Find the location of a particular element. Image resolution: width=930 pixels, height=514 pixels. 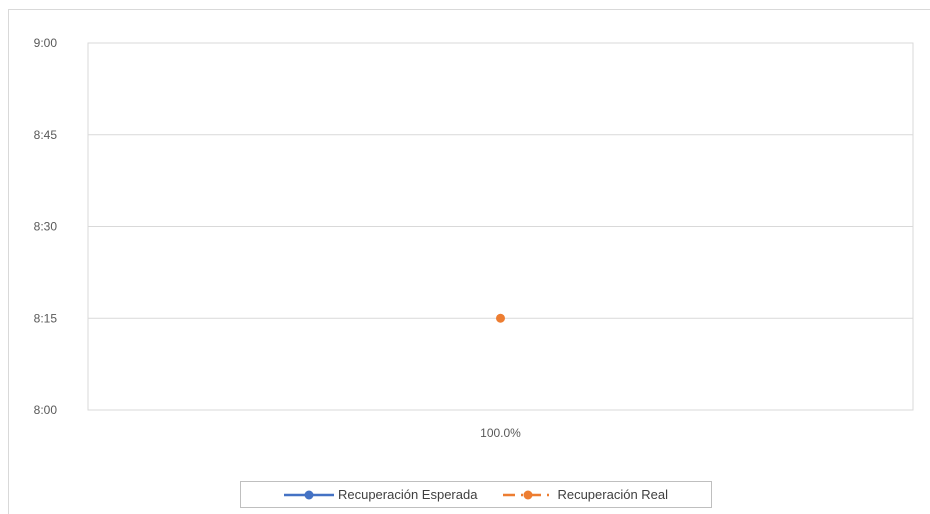

legend-item-esperada: Recuperación Esperada is located at coordinates (380, 494).